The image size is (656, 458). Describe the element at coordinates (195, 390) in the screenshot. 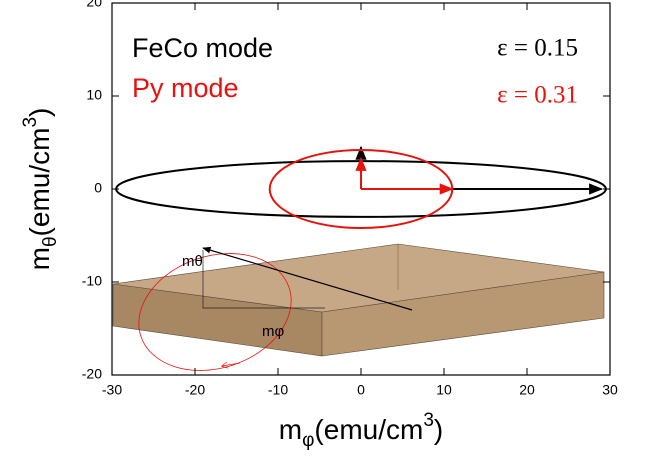

I see `x-tick-label: -20` at that location.